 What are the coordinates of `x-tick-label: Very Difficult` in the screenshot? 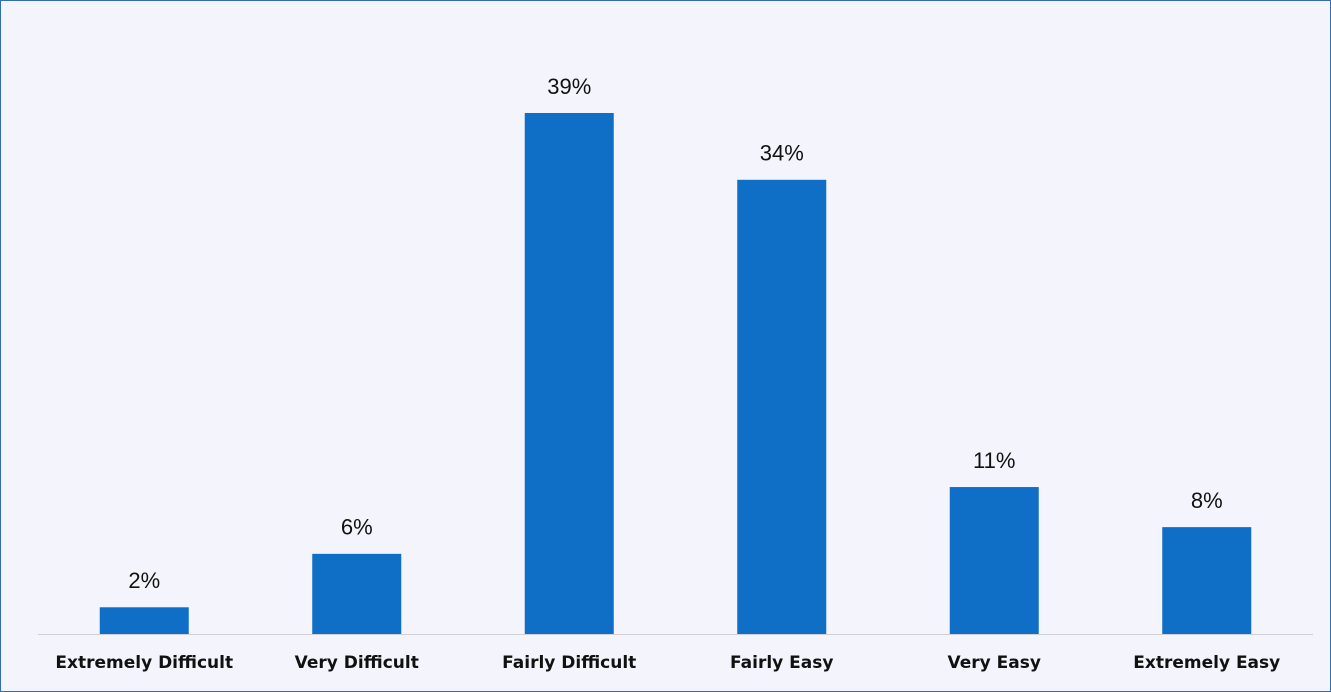 It's located at (357, 663).